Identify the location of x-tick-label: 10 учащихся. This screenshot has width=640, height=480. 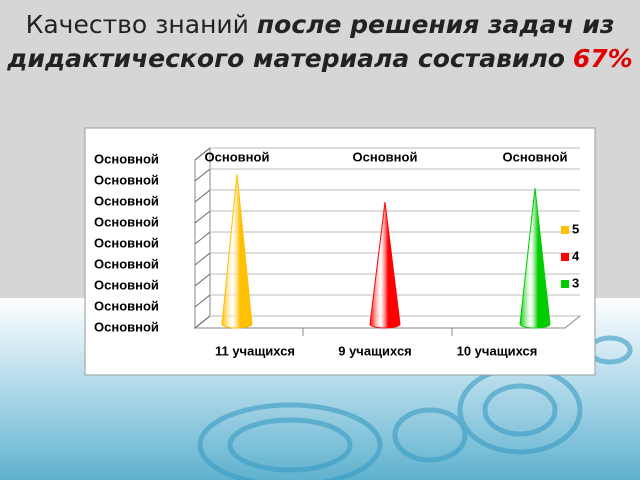
(497, 350).